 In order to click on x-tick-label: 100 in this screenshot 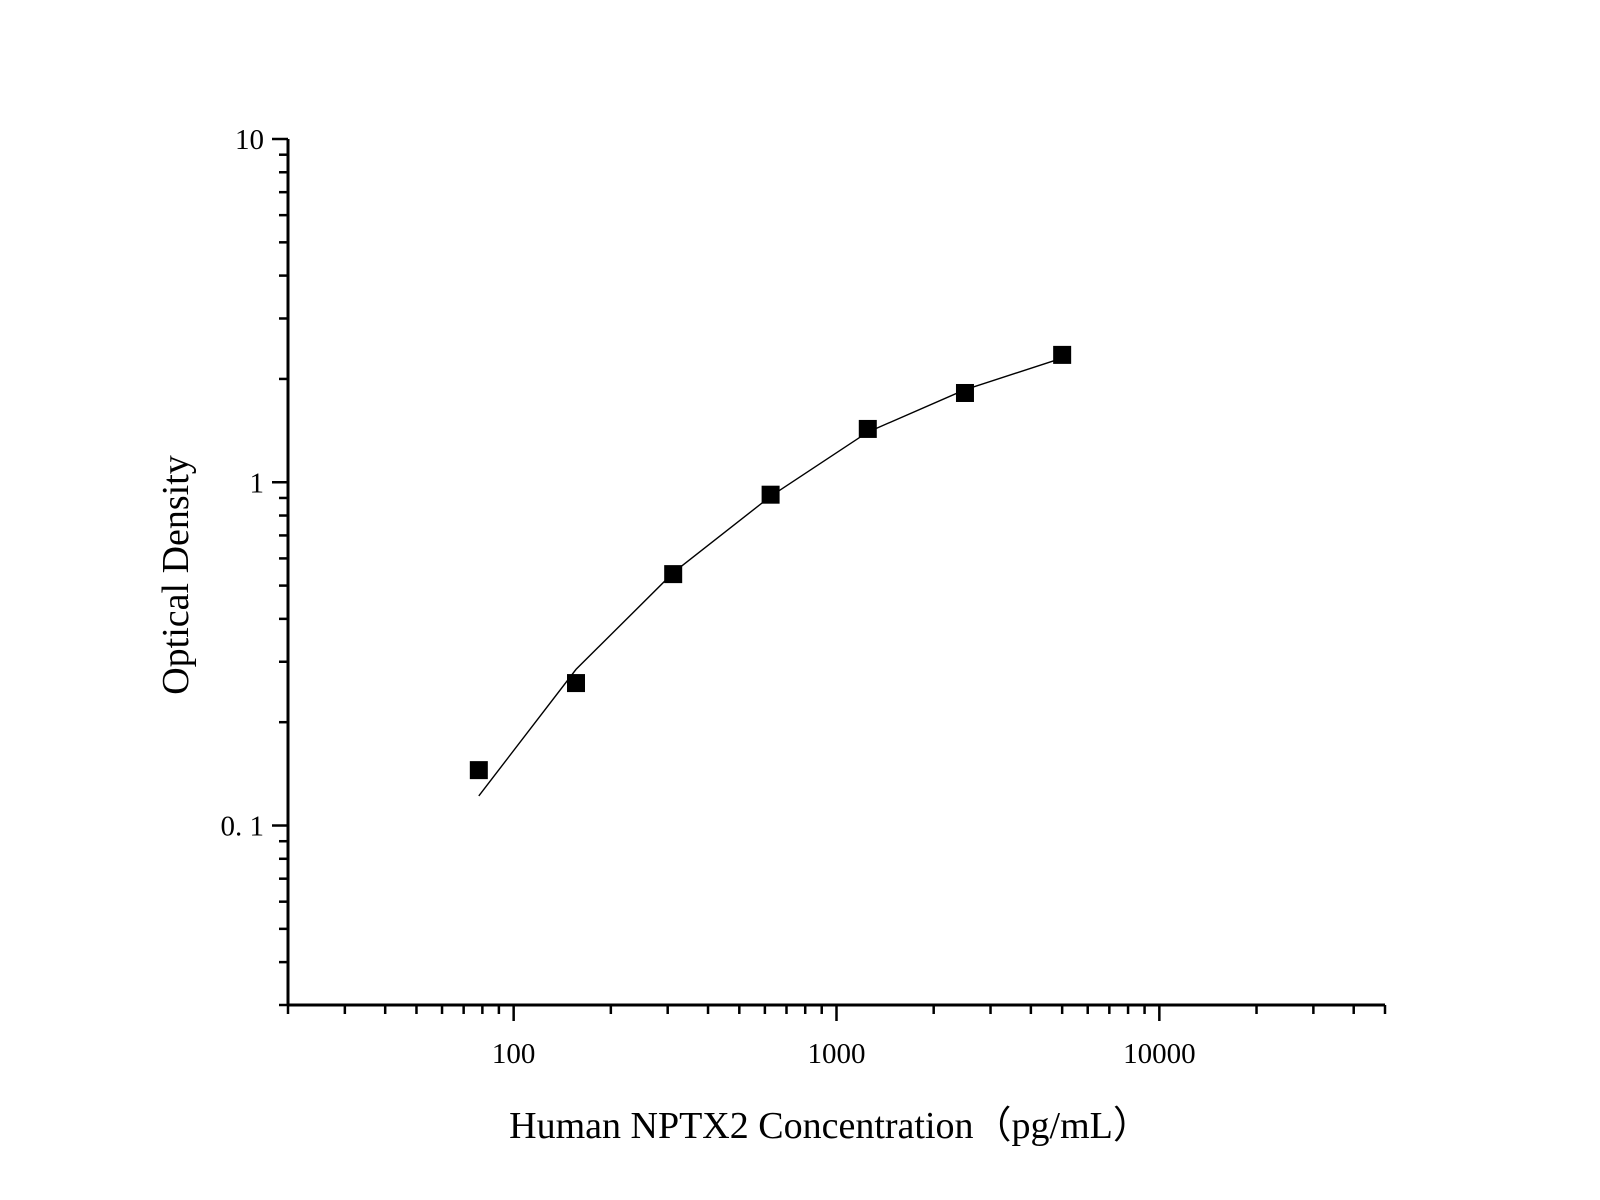, I will do `click(514, 1054)`.